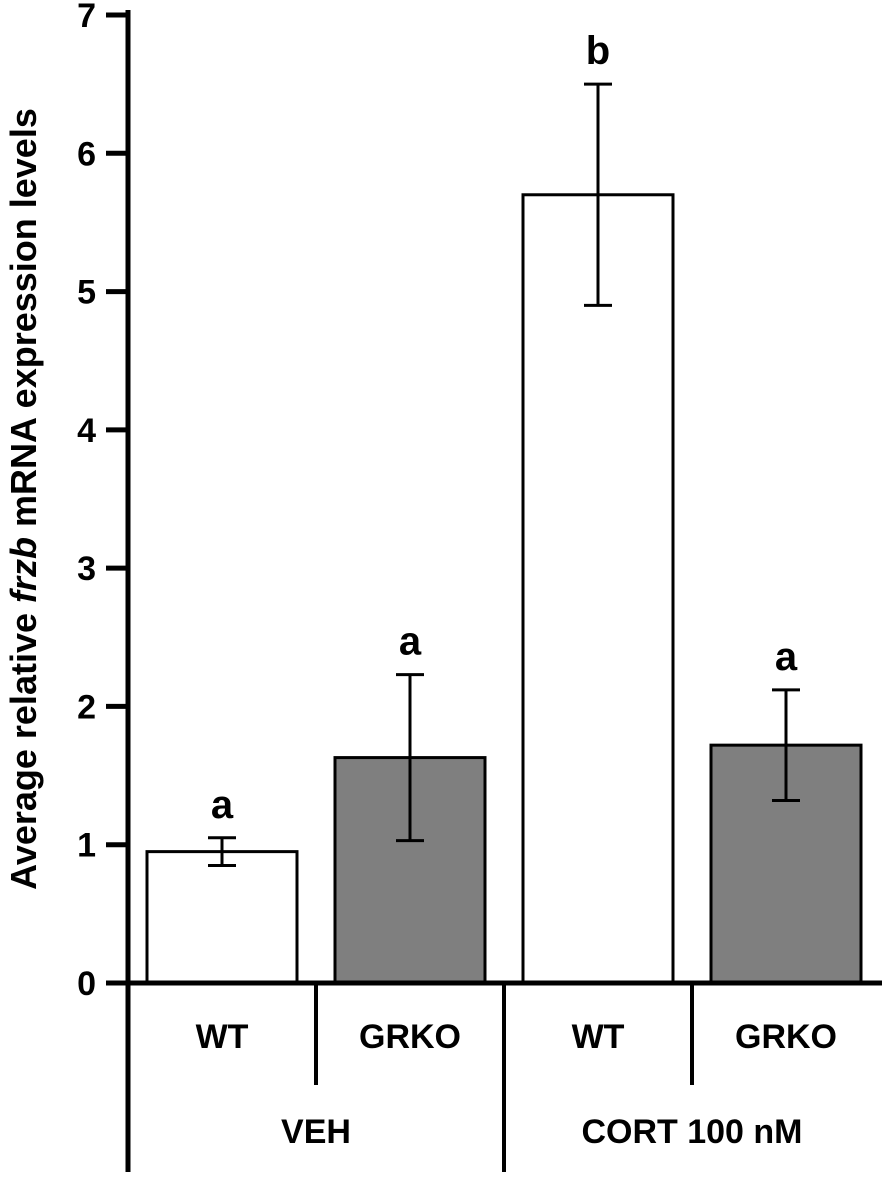 The image size is (887, 1177). Describe the element at coordinates (86, 984) in the screenshot. I see `y-tick-label: 0` at that location.